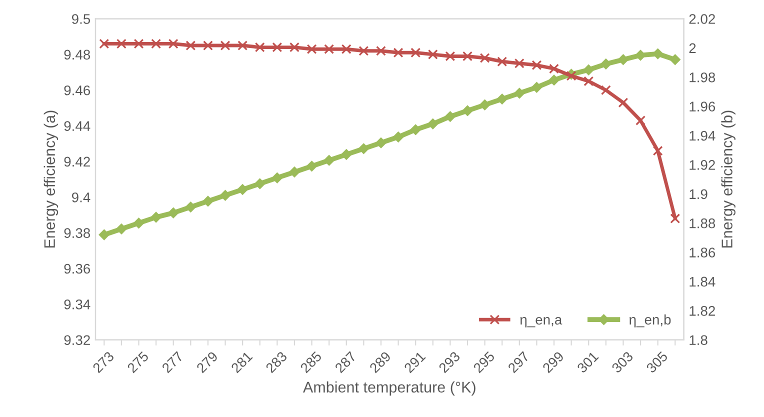 The image size is (764, 417). I want to click on x-tick-label: 301, so click(587, 362).